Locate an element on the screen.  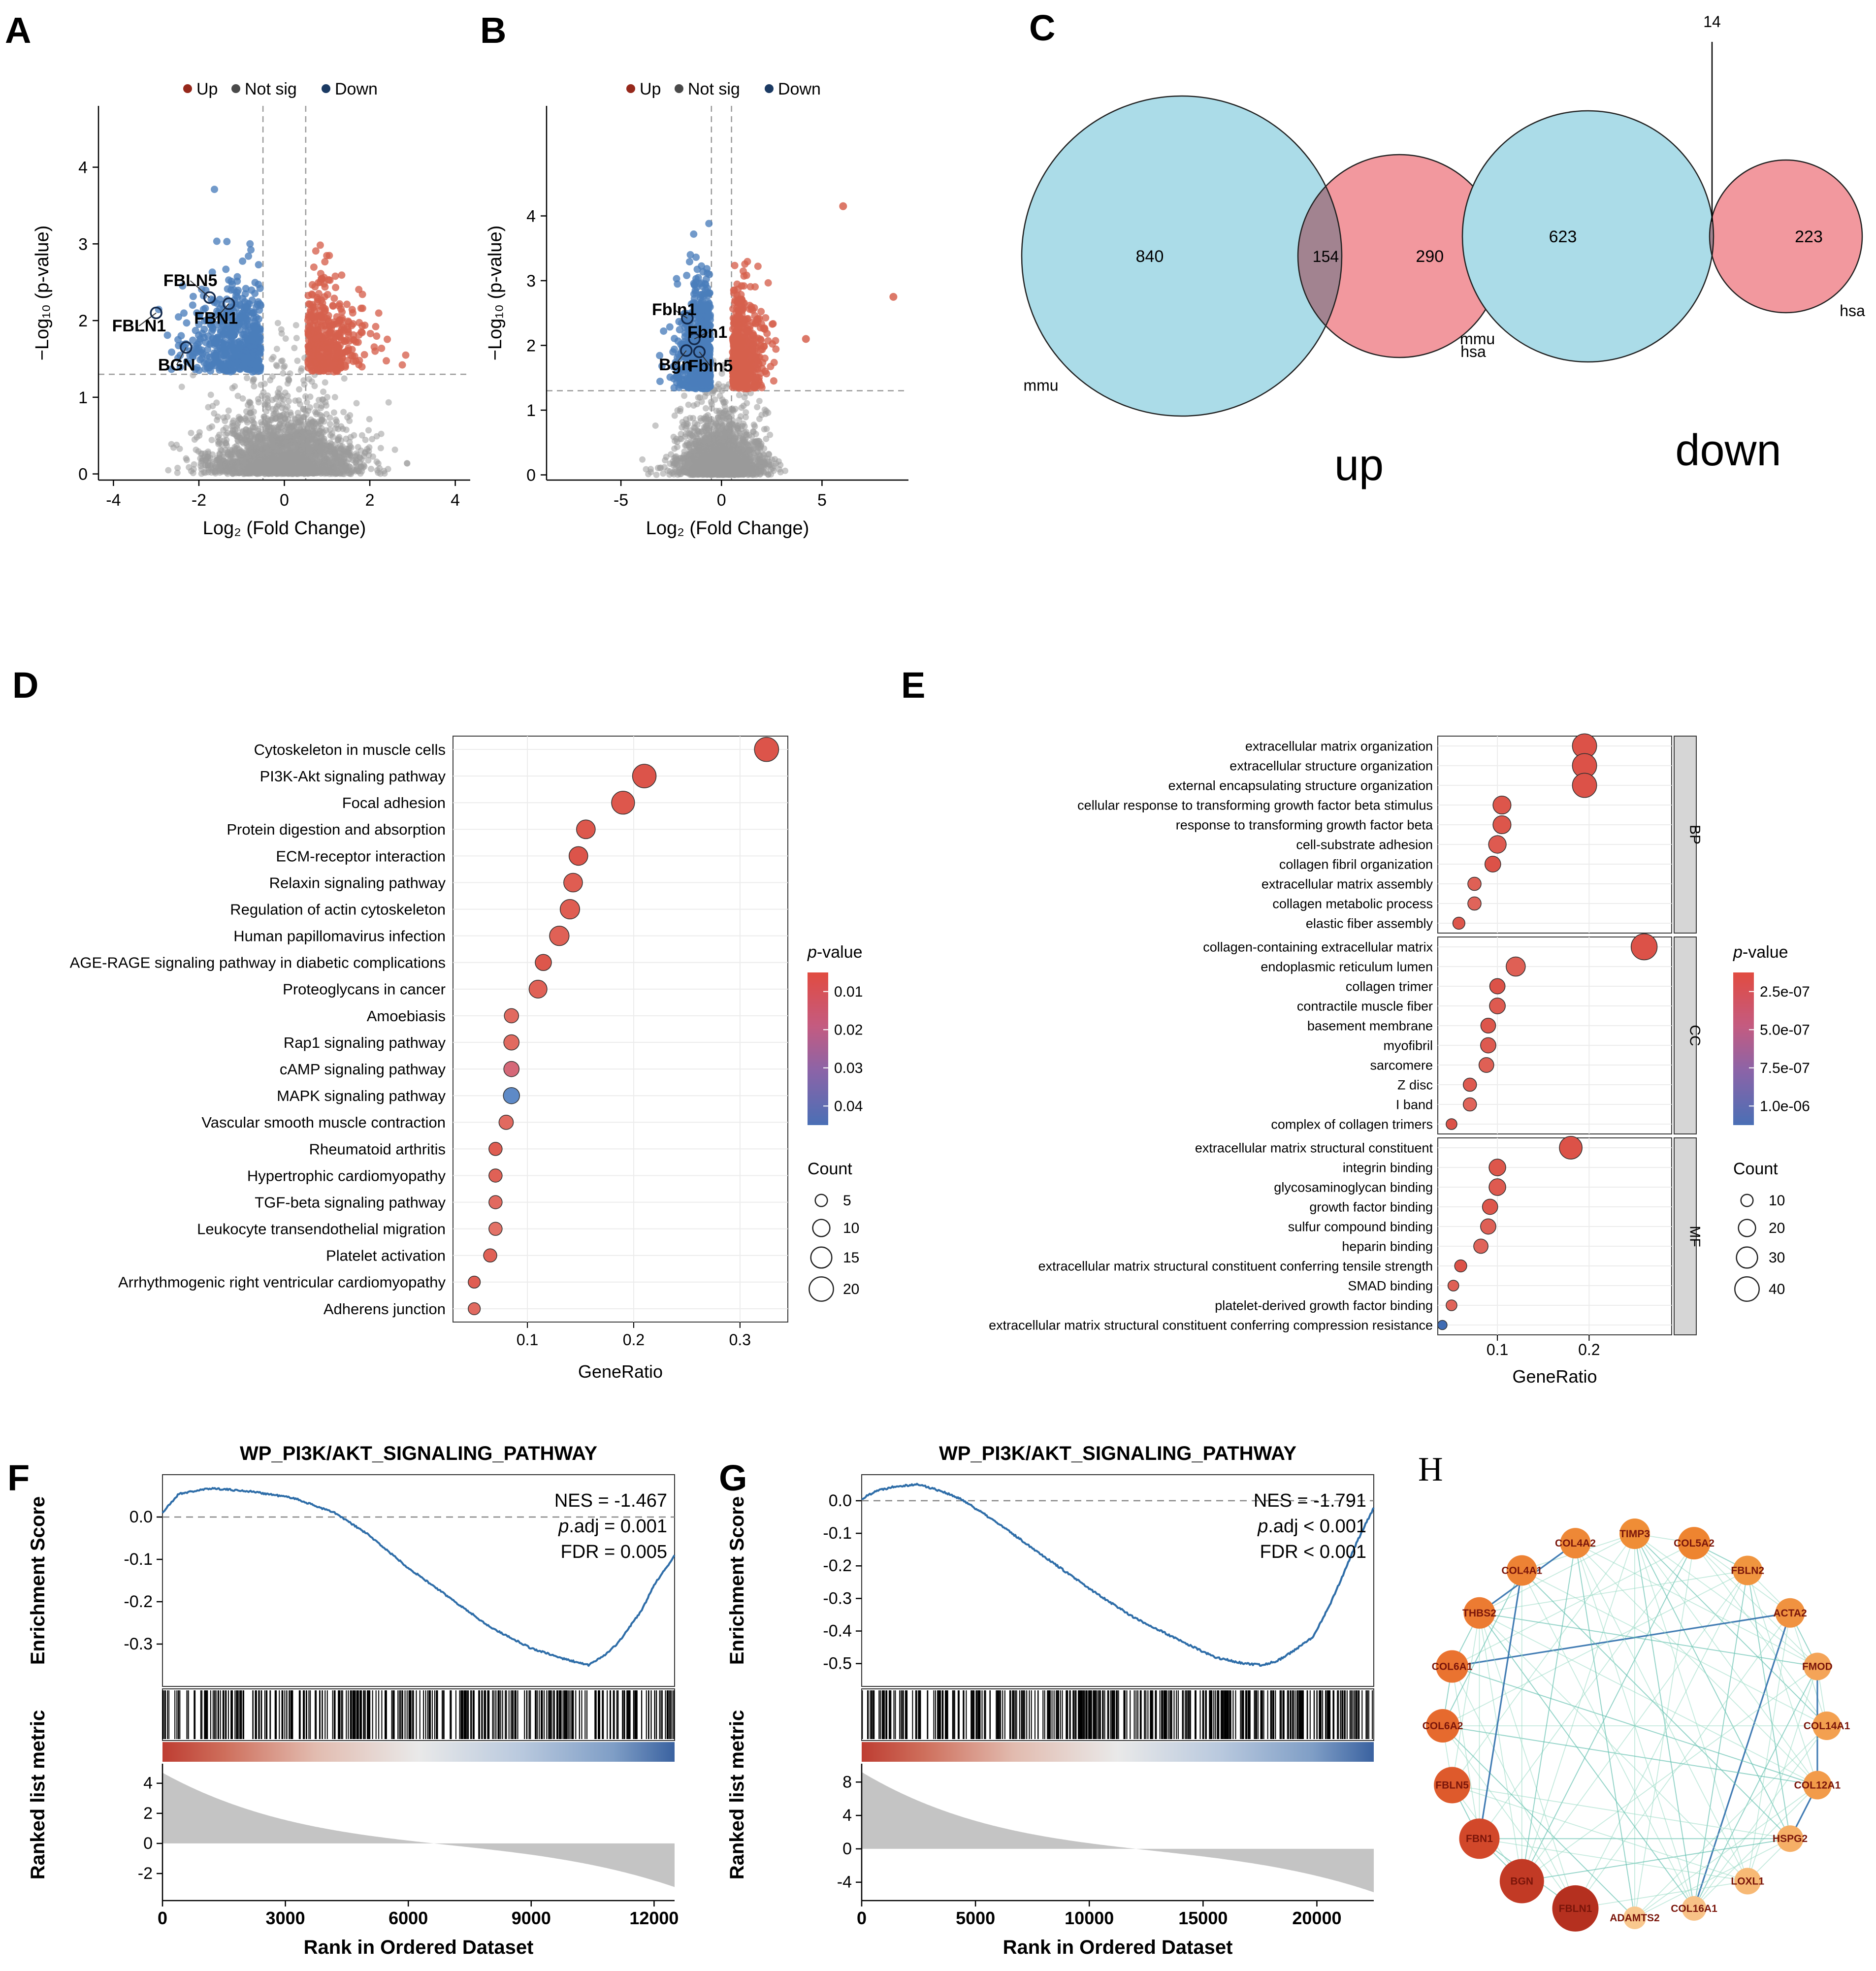
gene-label: FBN1 is located at coordinates (216, 318).